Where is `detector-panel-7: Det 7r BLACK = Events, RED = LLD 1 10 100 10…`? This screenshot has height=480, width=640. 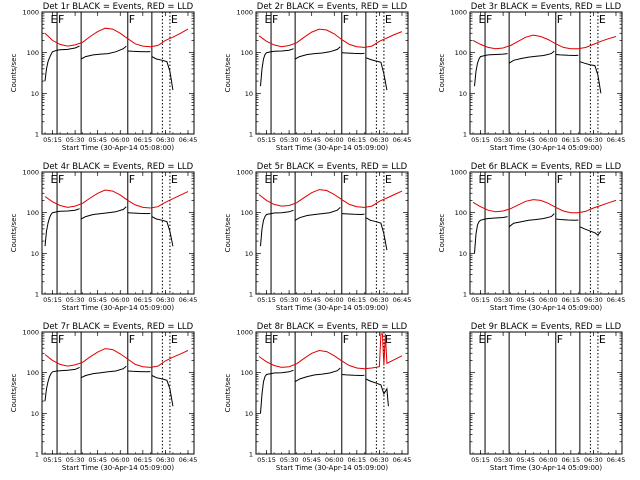
detector-panel-7: Det 7r BLACK = Events, RED = LLD 1 10 100 10… is located at coordinates (103, 397).